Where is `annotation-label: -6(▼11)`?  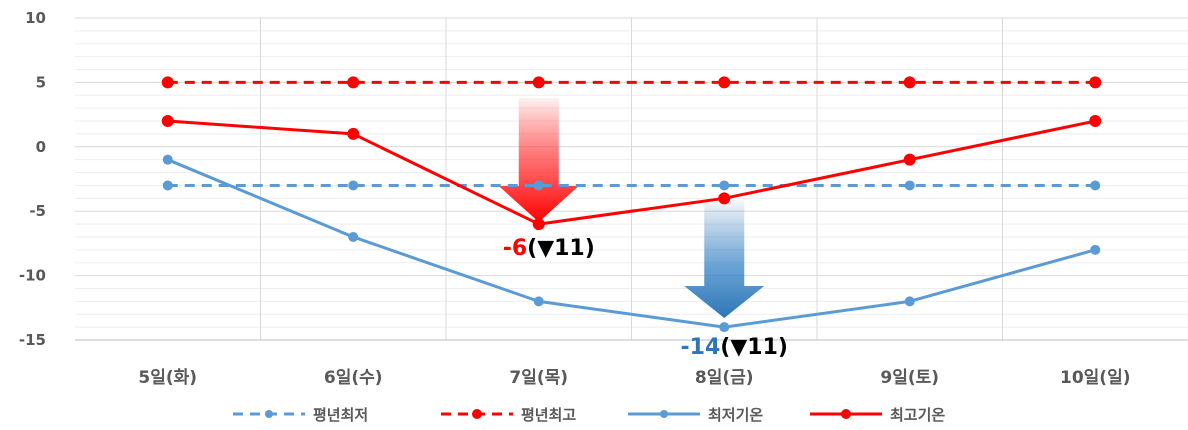 annotation-label: -6(▼11) is located at coordinates (549, 248).